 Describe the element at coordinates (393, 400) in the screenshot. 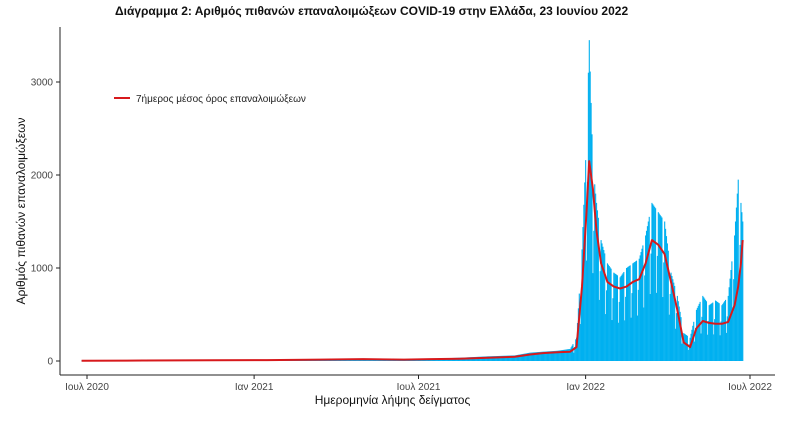

I see `x-axis-title: Ημερομηνία λήψης δείγματος` at that location.